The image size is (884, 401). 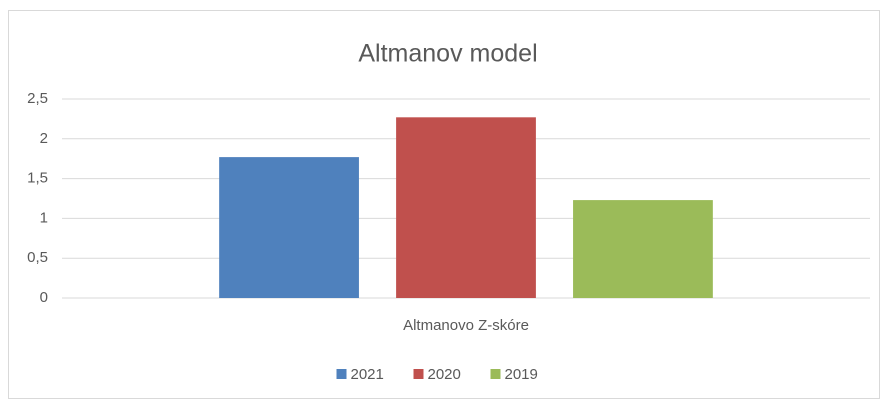 What do you see at coordinates (37, 98) in the screenshot?
I see `y-tick-label: 2,5` at bounding box center [37, 98].